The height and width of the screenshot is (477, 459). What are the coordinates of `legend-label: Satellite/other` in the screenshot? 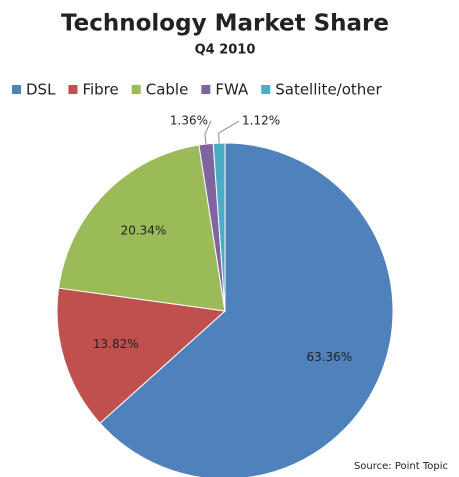 It's located at (328, 90).